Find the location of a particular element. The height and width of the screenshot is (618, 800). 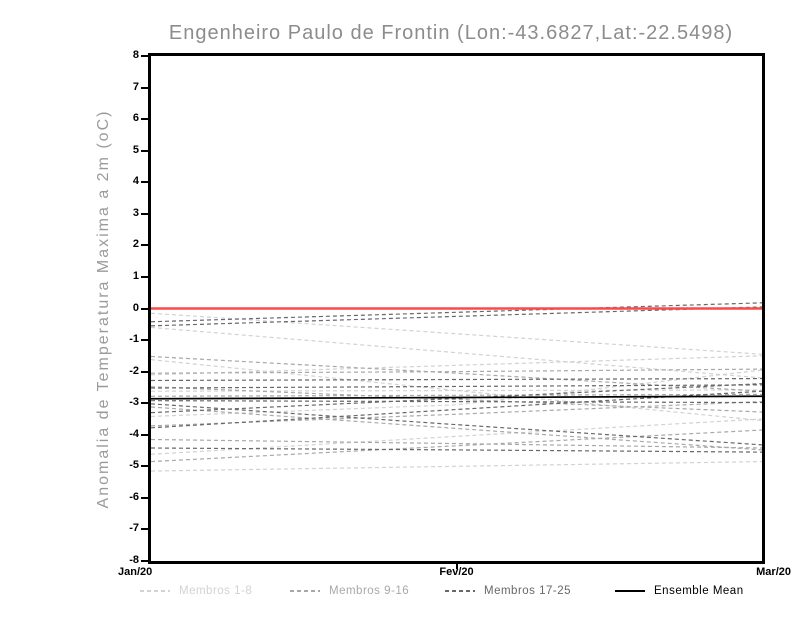

y-tick-label: -3 is located at coordinates (134, 402).